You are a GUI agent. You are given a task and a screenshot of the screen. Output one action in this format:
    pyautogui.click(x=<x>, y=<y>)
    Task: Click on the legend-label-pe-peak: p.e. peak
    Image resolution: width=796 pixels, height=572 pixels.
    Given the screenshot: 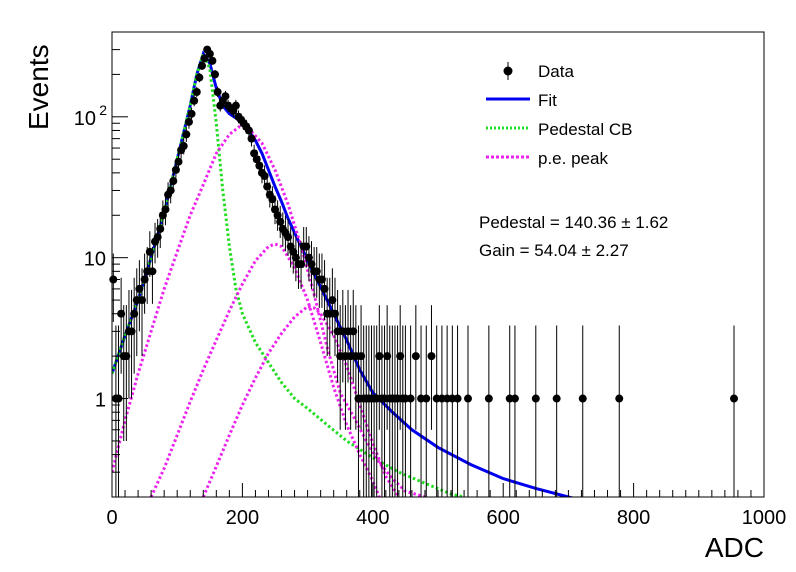 What is the action you would take?
    pyautogui.click(x=573, y=158)
    